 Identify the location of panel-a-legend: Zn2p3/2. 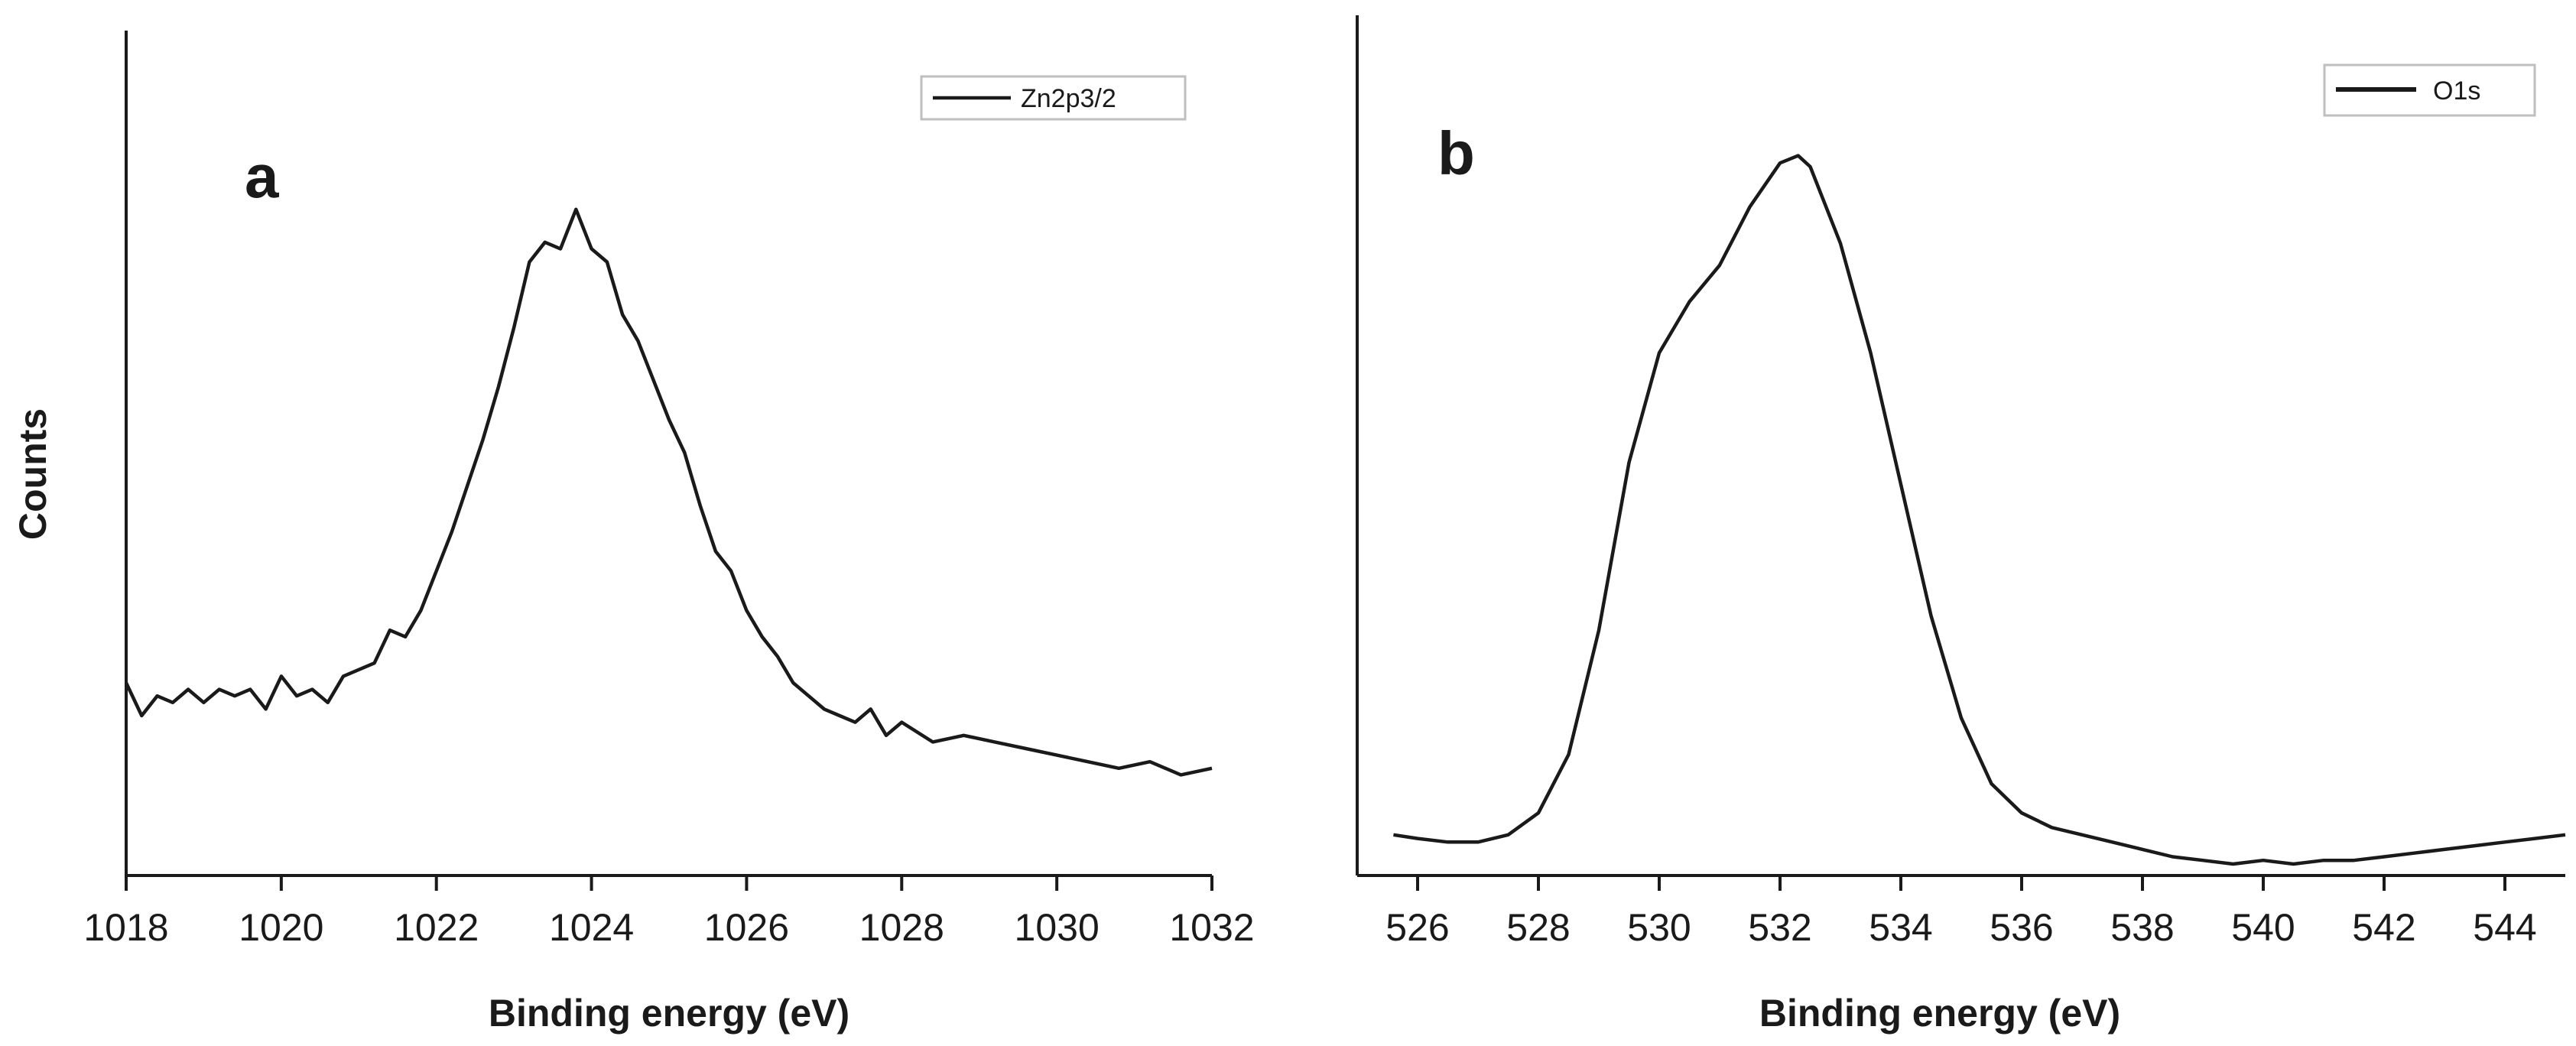
(1054, 98).